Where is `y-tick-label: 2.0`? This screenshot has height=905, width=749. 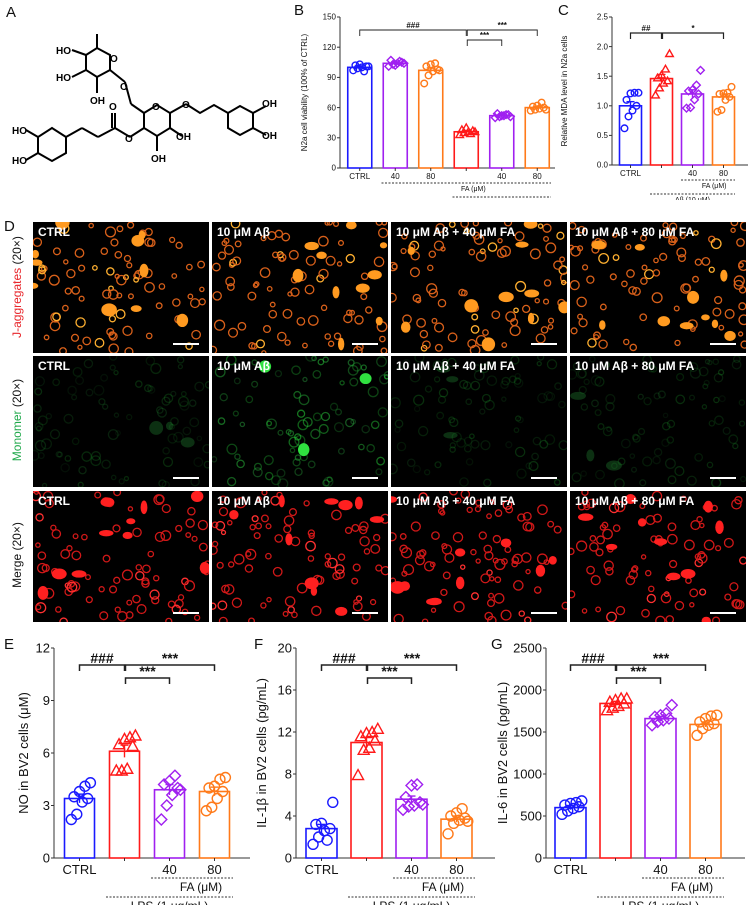
y-tick-label: 2.0 is located at coordinates (603, 46).